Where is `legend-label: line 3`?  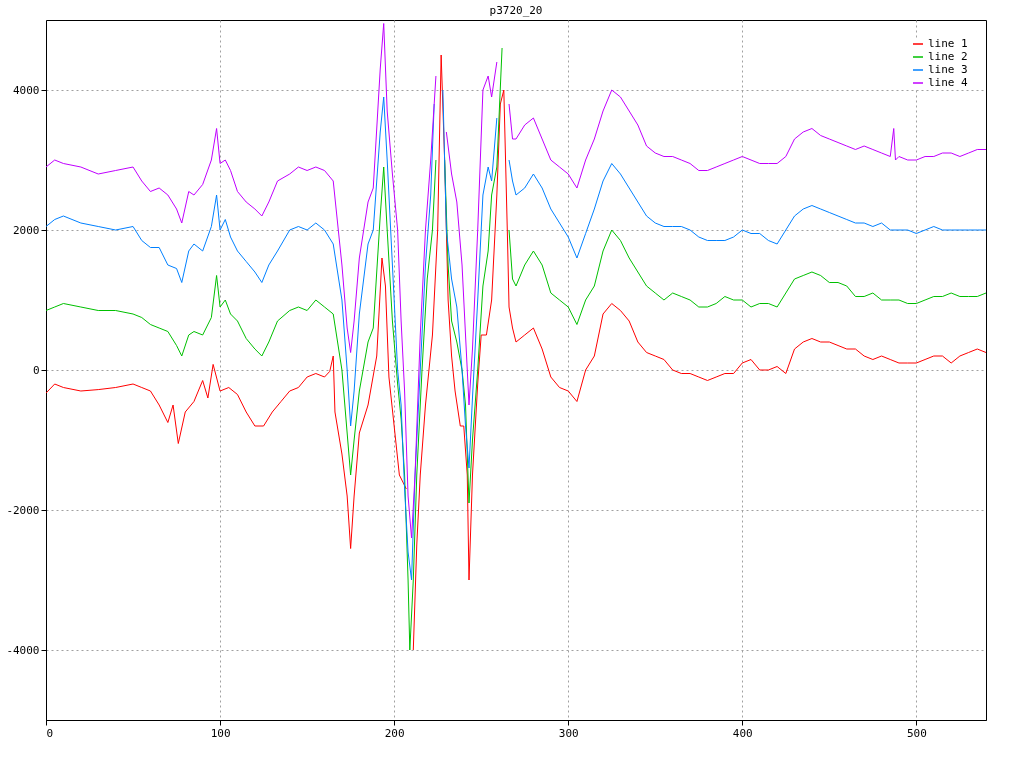 legend-label: line 3 is located at coordinates (948, 69).